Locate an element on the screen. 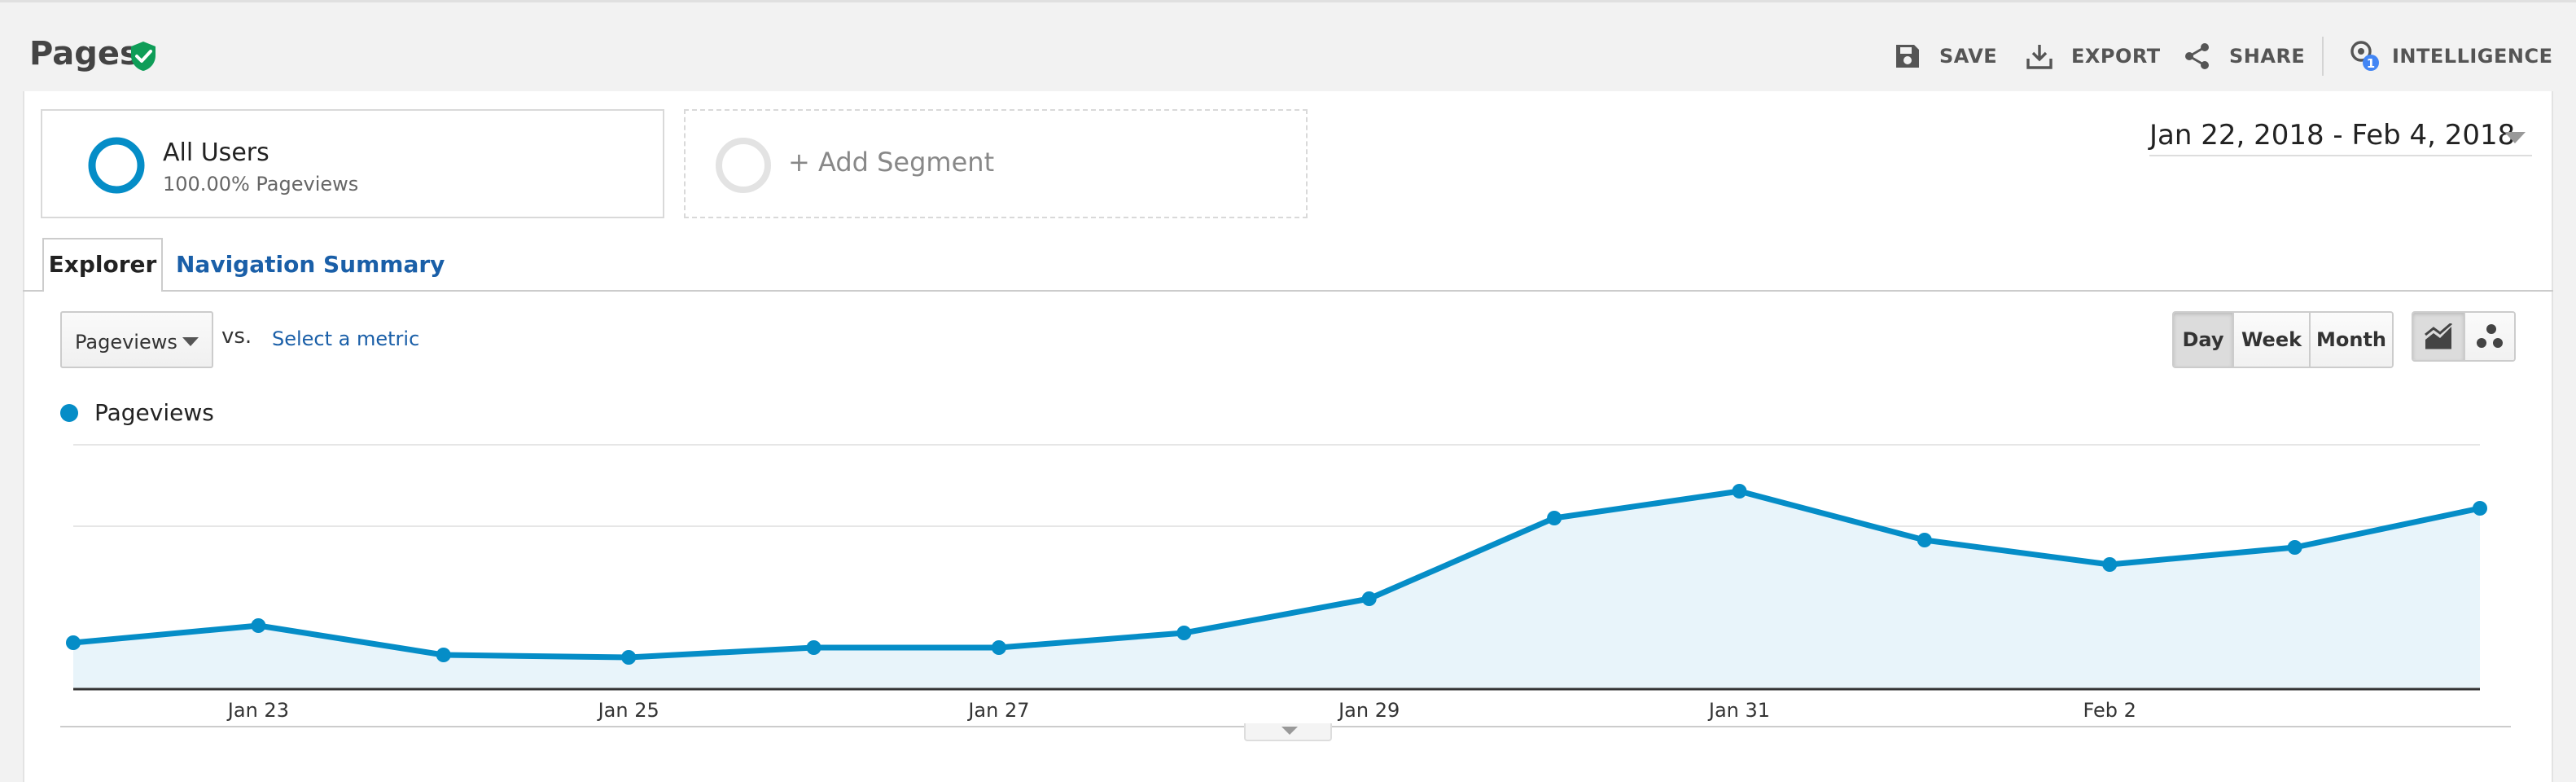 The height and width of the screenshot is (782, 2576). chart-legend: Pageviews is located at coordinates (137, 412).